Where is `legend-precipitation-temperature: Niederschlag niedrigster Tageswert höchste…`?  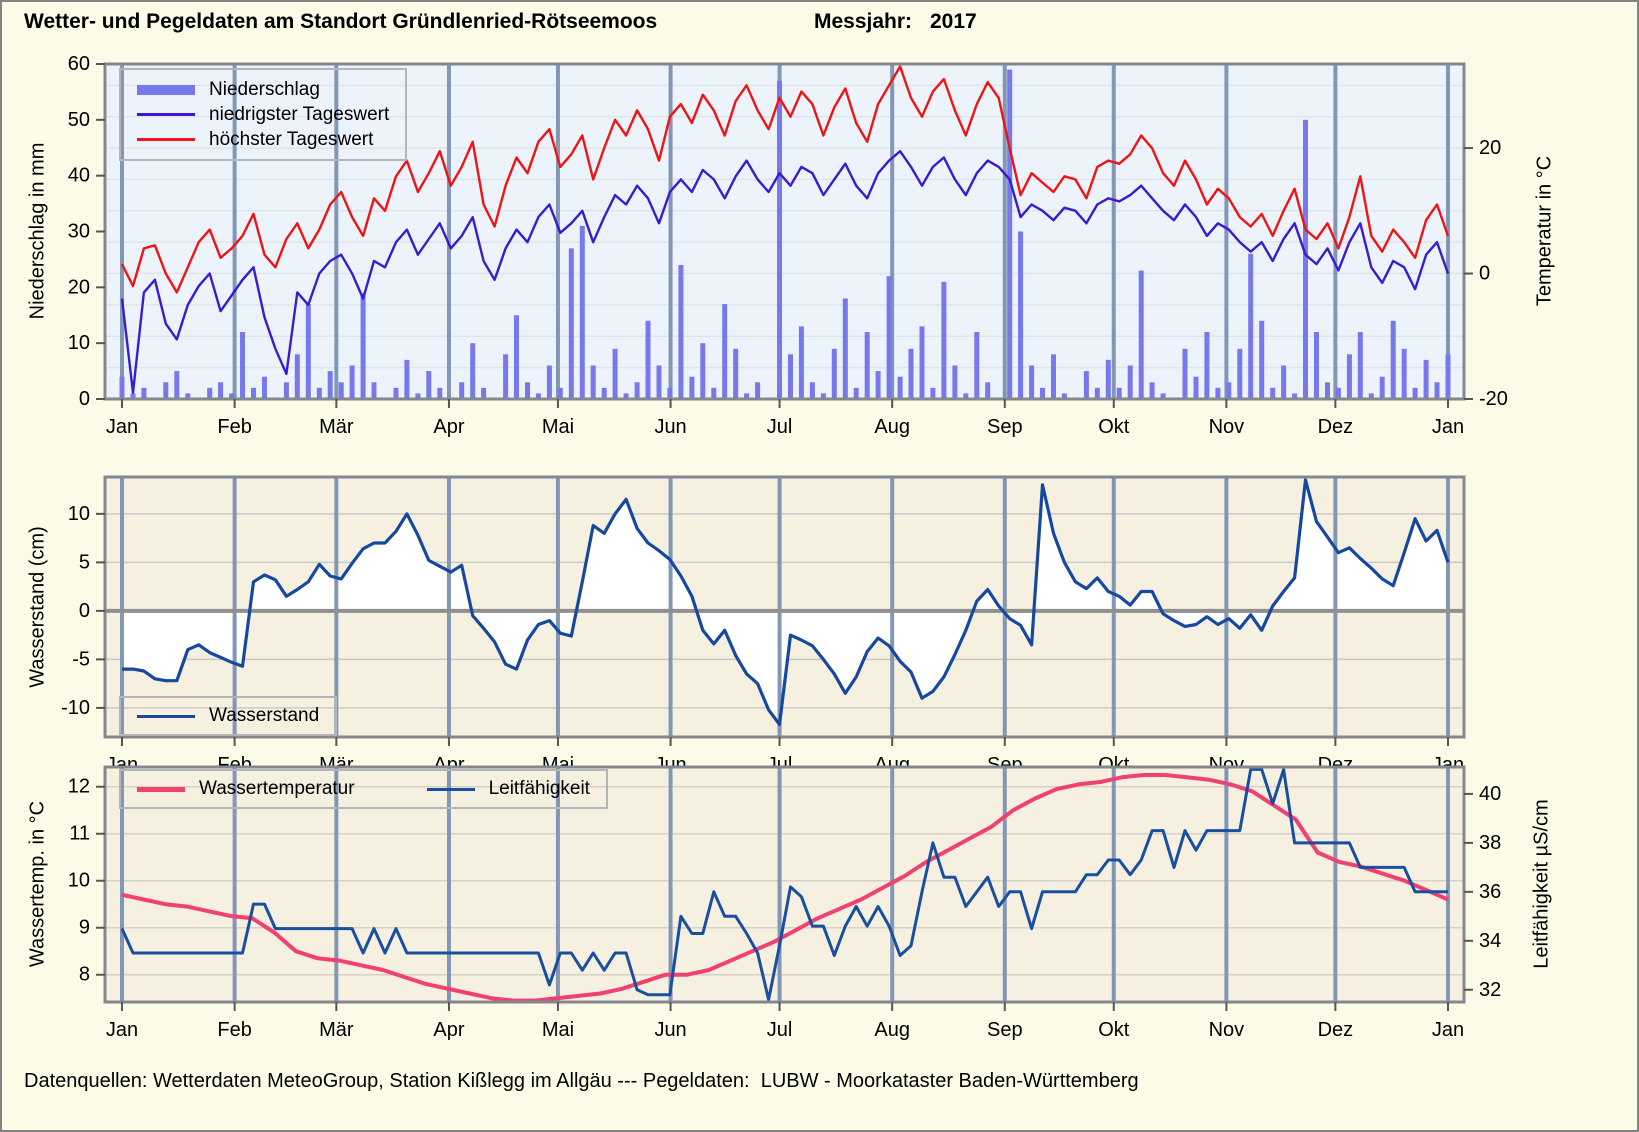 legend-precipitation-temperature: Niederschlag niedrigster Tageswert höchste… is located at coordinates (263, 114).